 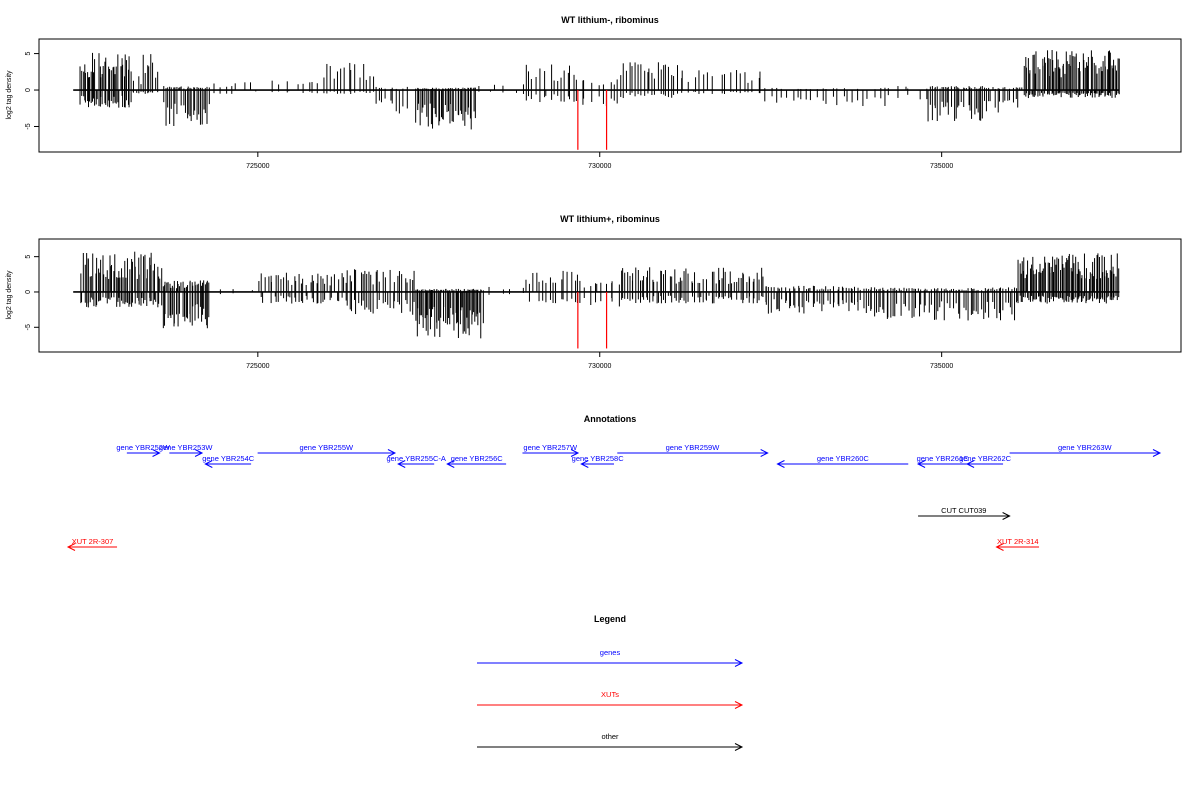 I want to click on annotations-title: Annotations, so click(x=610, y=419).